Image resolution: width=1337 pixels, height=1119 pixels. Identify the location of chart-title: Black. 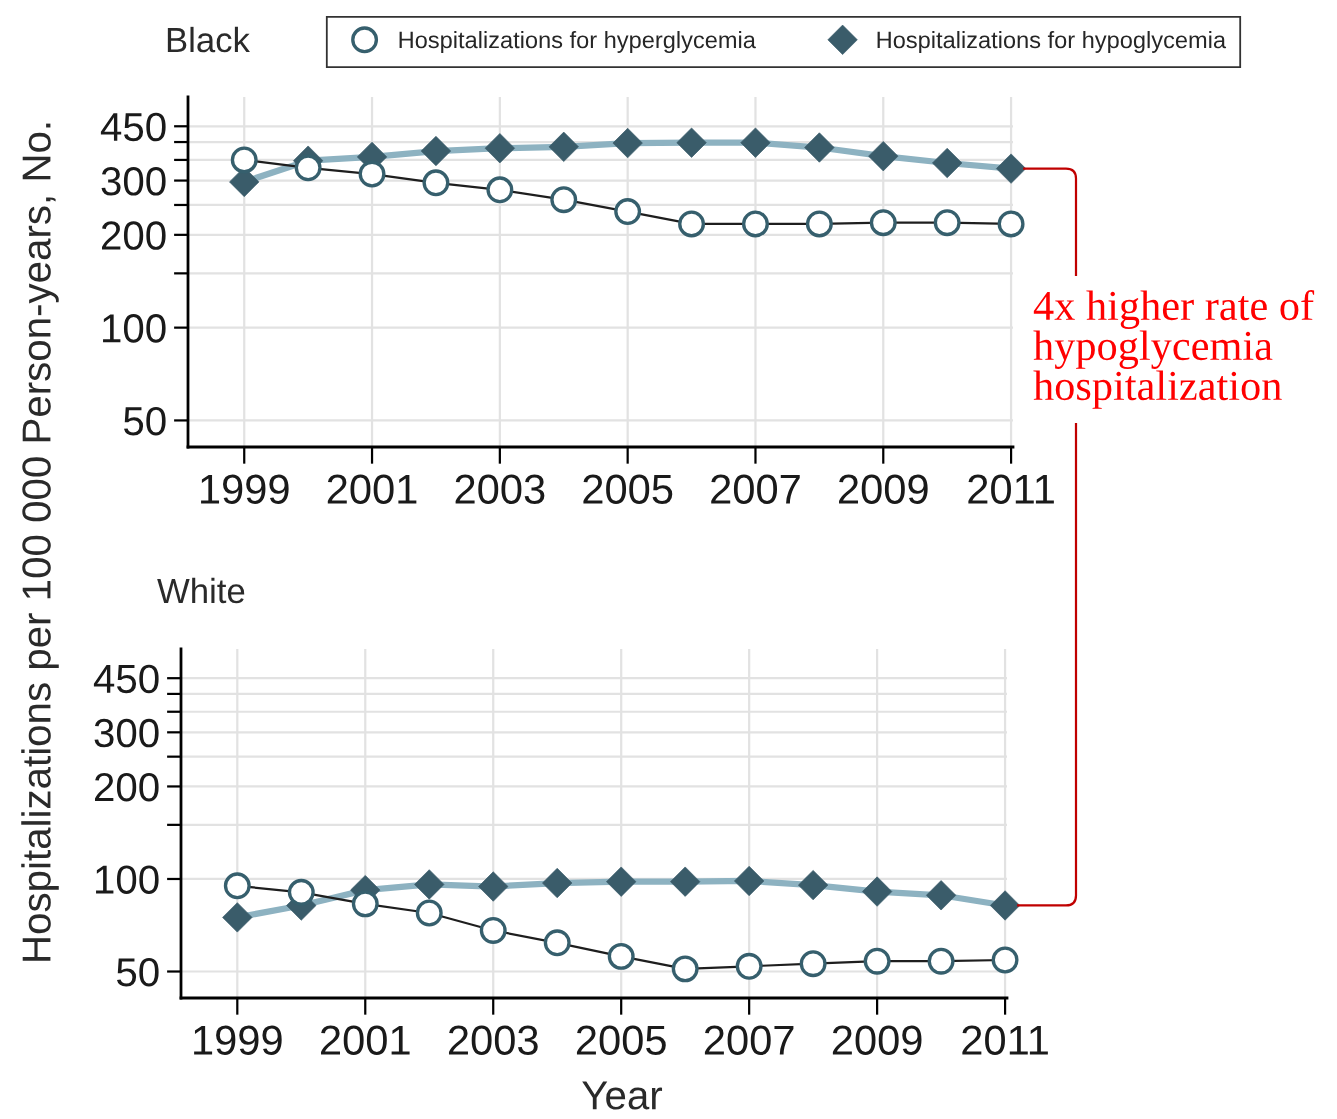
(208, 39).